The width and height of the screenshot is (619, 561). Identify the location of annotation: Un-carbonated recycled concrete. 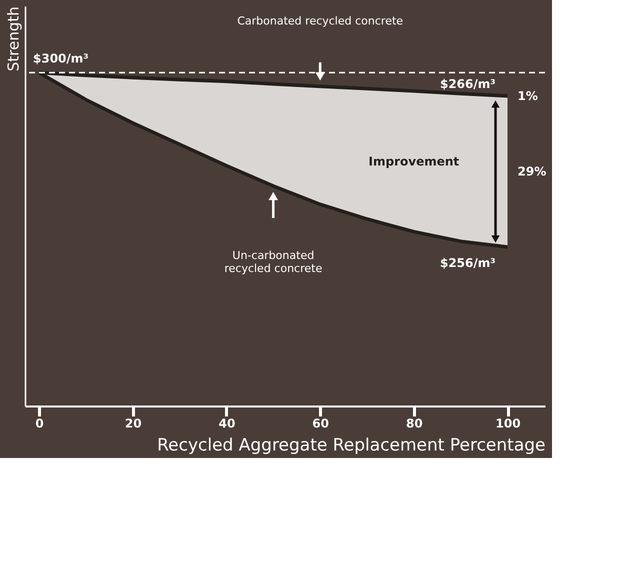
(273, 262).